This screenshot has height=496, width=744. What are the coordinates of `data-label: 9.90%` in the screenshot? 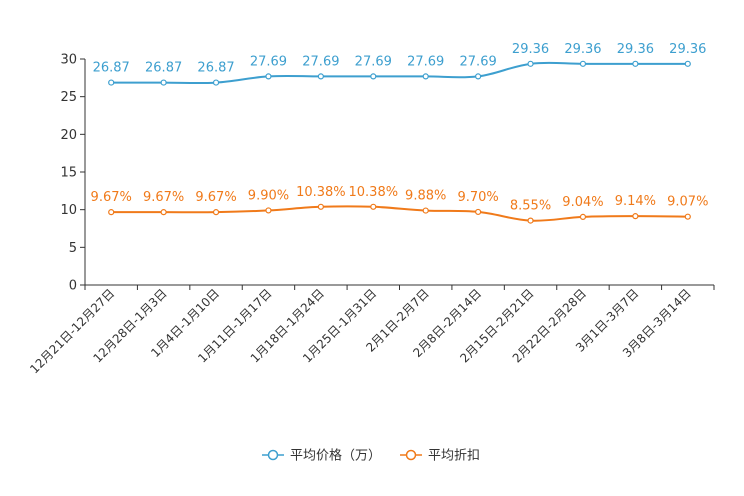 It's located at (268, 195).